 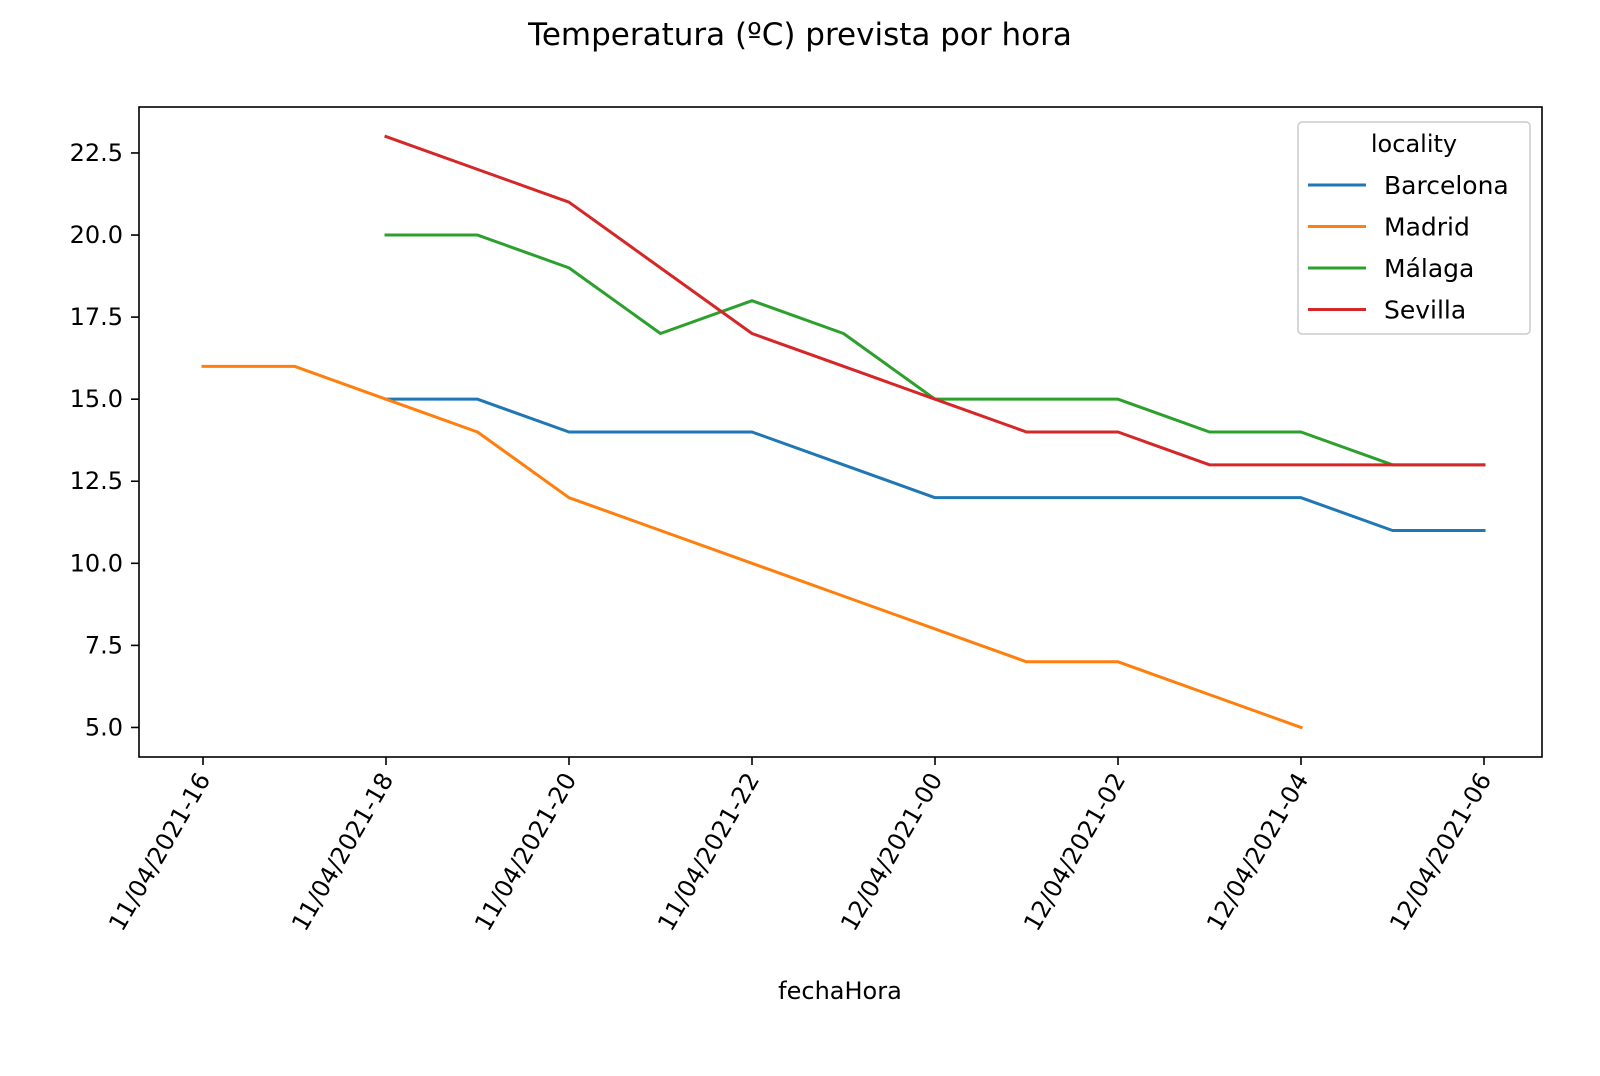 I want to click on x-tick-label: 12/04/2021-04, so click(x=1257, y=852).